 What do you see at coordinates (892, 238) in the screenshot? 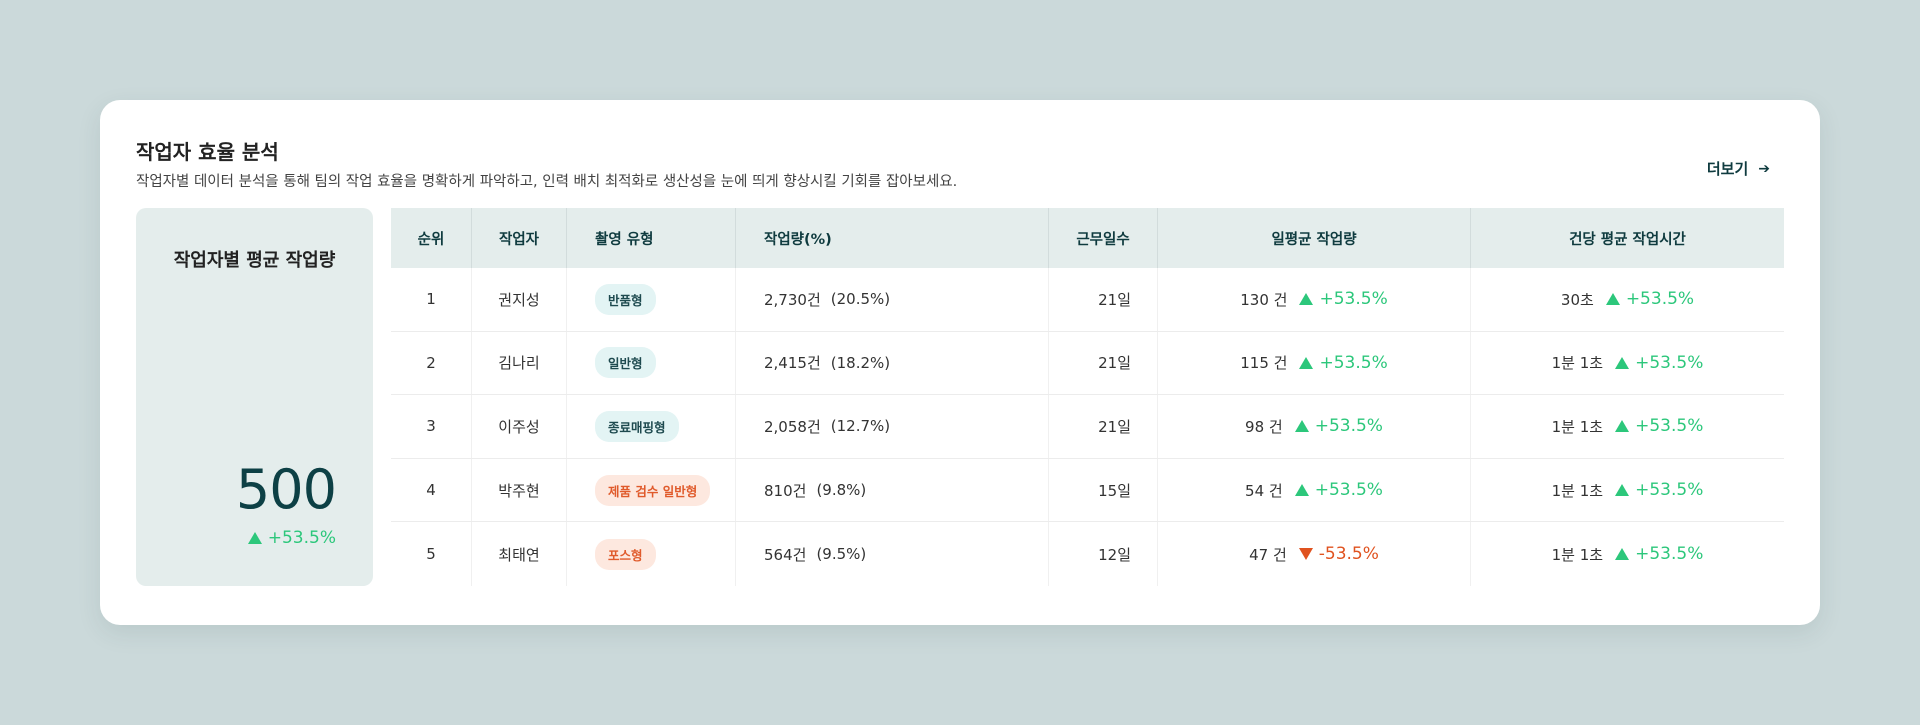
I see `header-workload: 작업량(%)` at bounding box center [892, 238].